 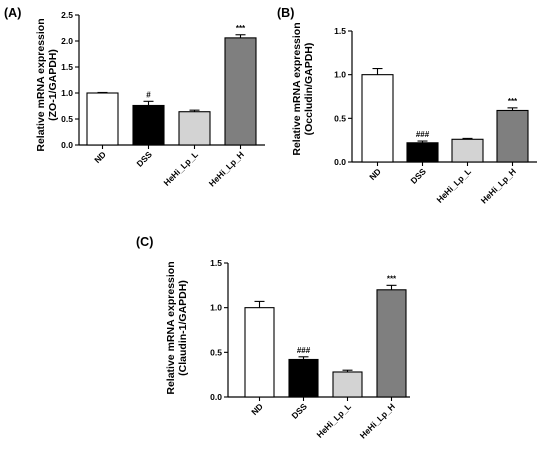 I want to click on category-label-b: HeHi_Lp_L, so click(x=453, y=185).